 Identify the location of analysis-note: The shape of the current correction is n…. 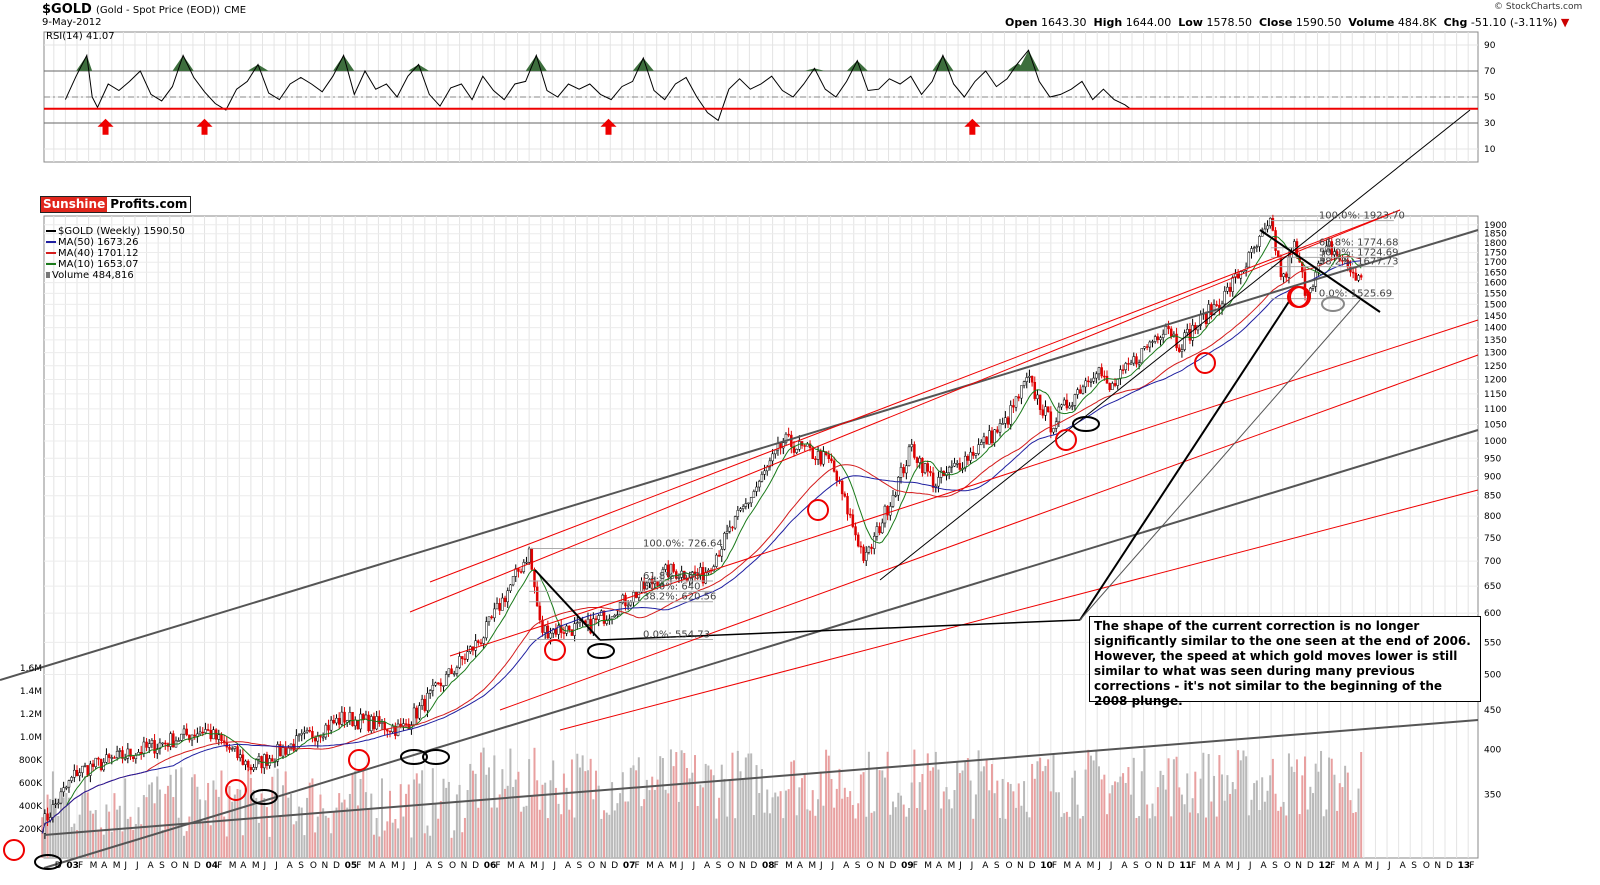
(1285, 662).